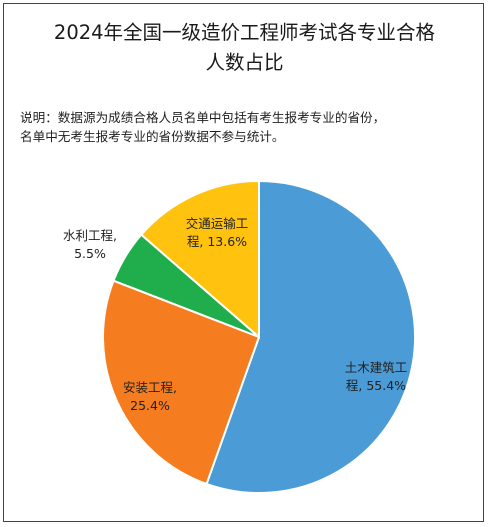  What do you see at coordinates (244, 48) in the screenshot?
I see `chart-title: 2024年全国一级造价工程师考试各专业合格 人数占比` at bounding box center [244, 48].